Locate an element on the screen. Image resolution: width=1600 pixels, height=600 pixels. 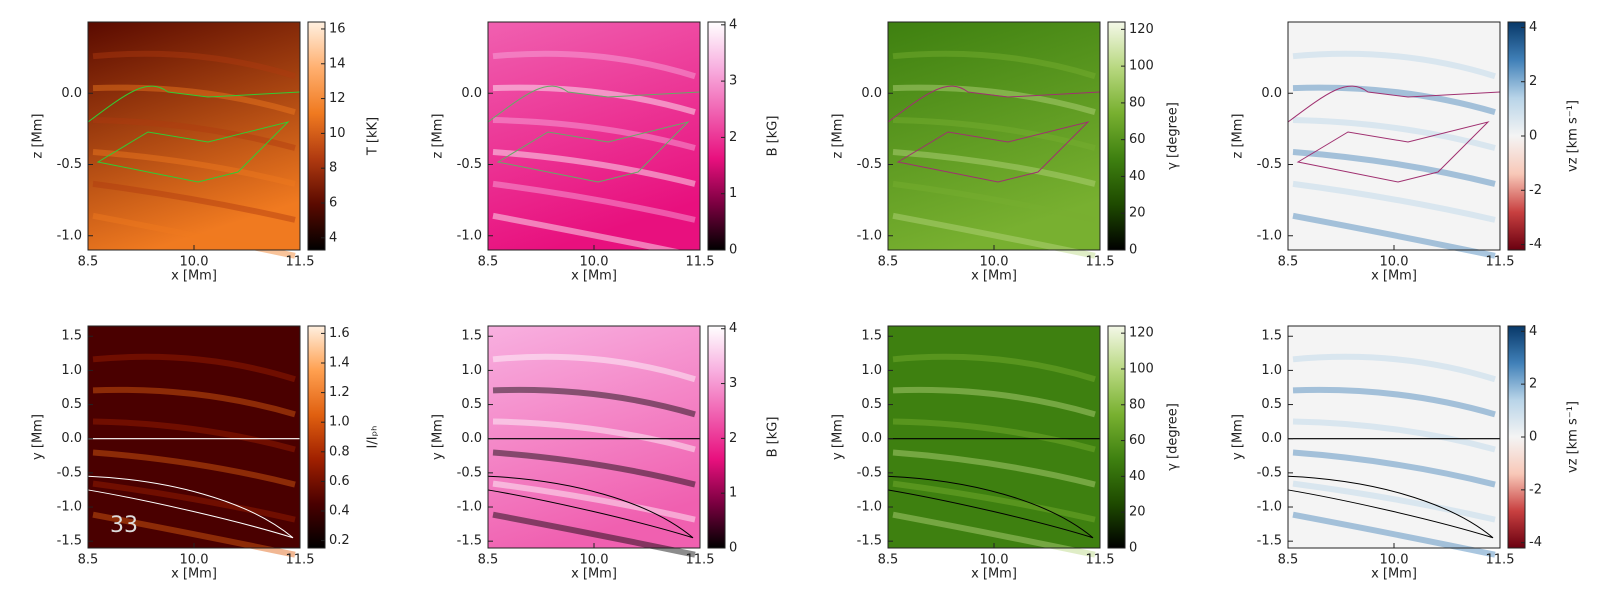
colorbar-tick-label: 20 is located at coordinates (1137, 512).